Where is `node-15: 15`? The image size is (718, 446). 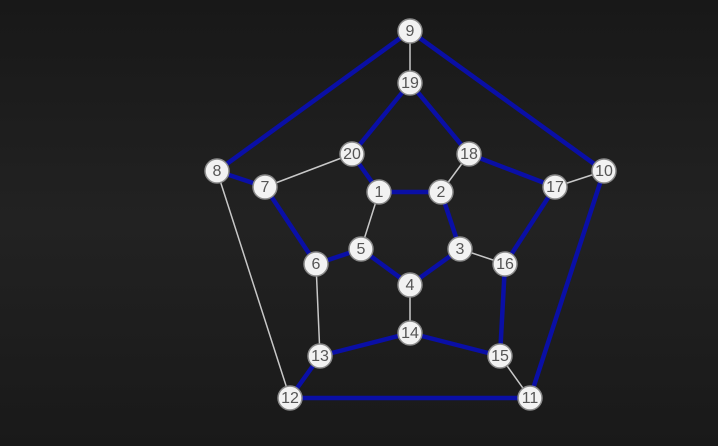
node-15: 15 is located at coordinates (500, 356).